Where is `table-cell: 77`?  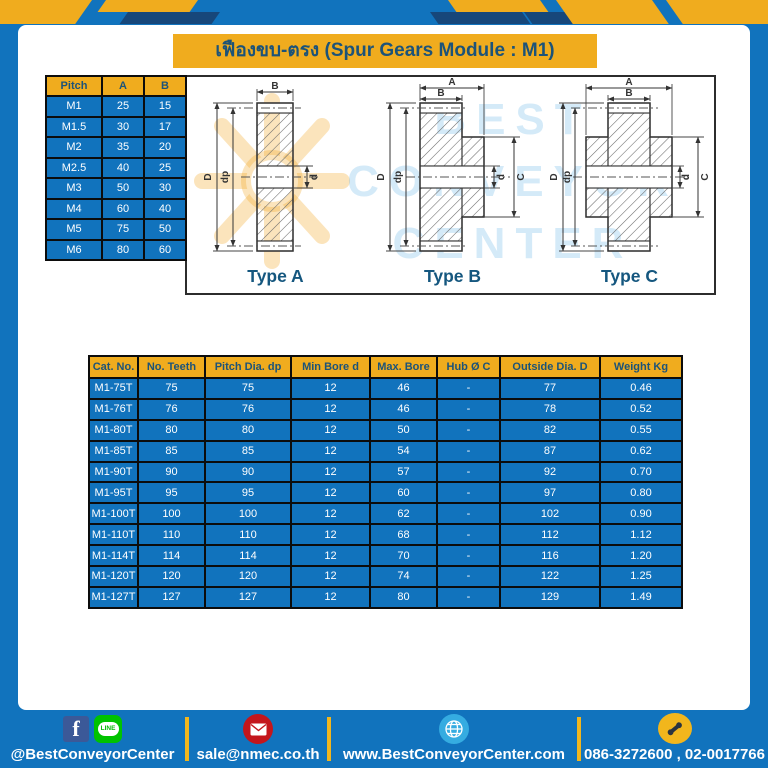 table-cell: 77 is located at coordinates (550, 388).